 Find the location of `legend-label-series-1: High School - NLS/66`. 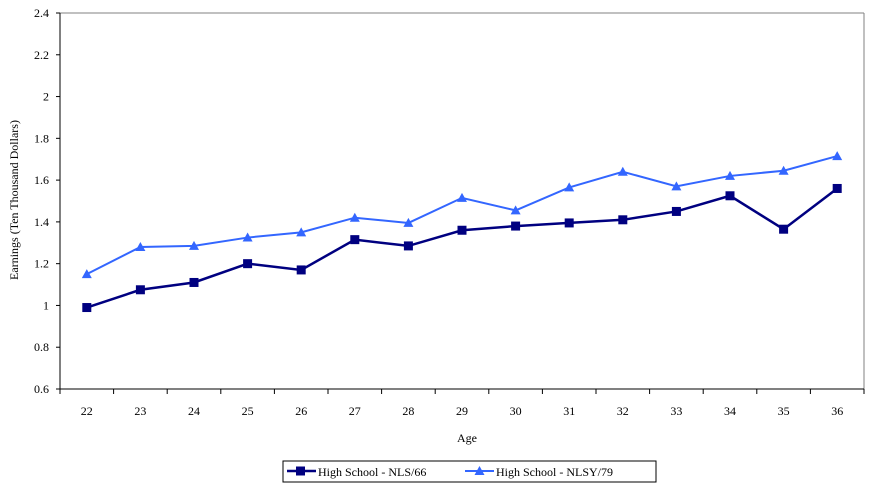

legend-label-series-1: High School - NLS/66 is located at coordinates (372, 472).